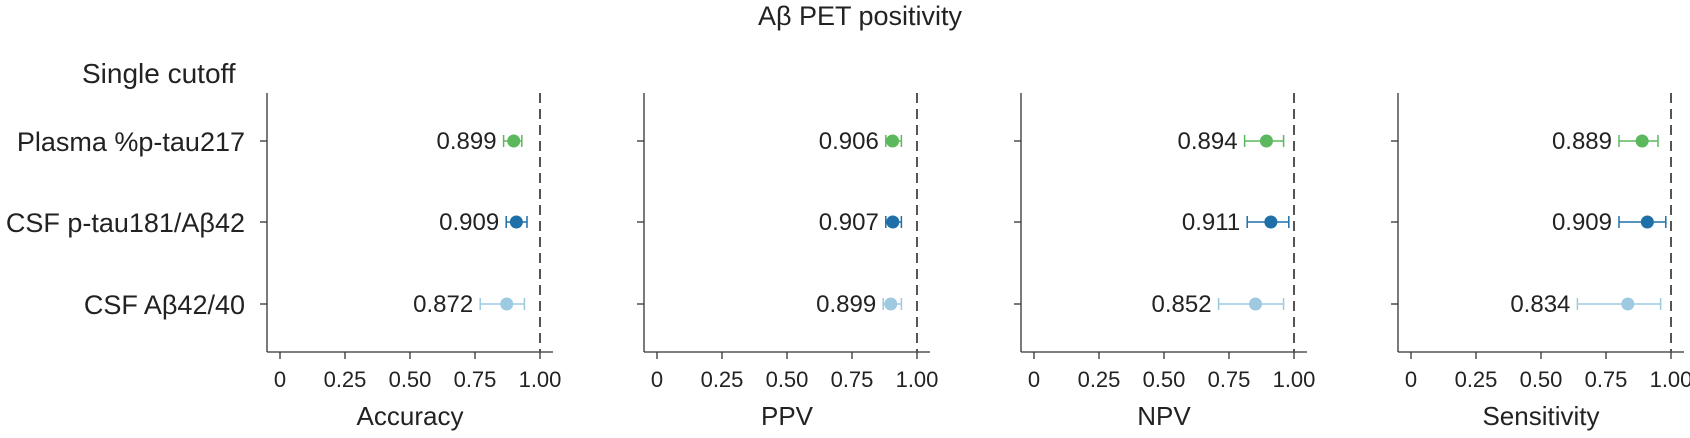  Describe the element at coordinates (1164, 262) in the screenshot. I see `panel-npv: 0 0.25 0.50 0.75 1.00 NPV 0.894 0.911 0.852` at that location.